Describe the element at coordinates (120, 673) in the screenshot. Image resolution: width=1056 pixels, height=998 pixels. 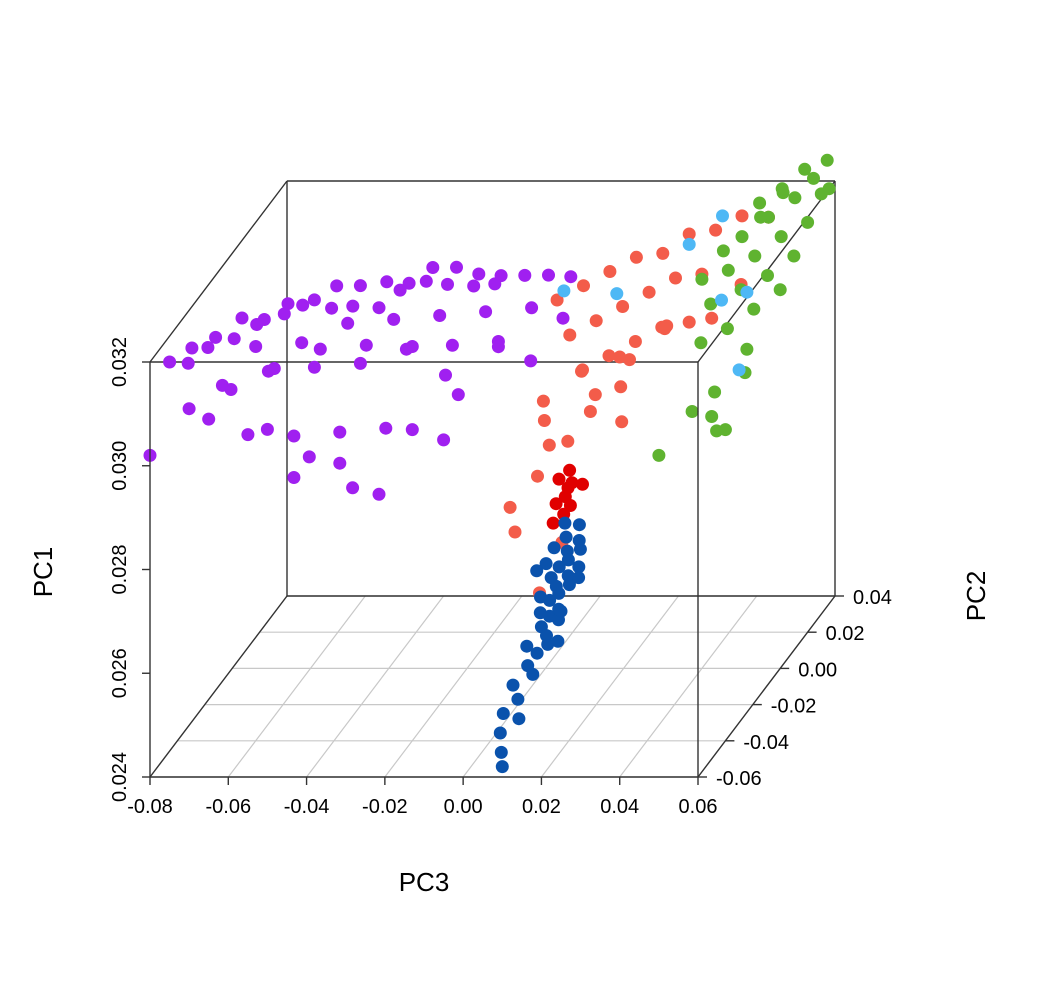
I see `z-tick-label: 0.026` at that location.